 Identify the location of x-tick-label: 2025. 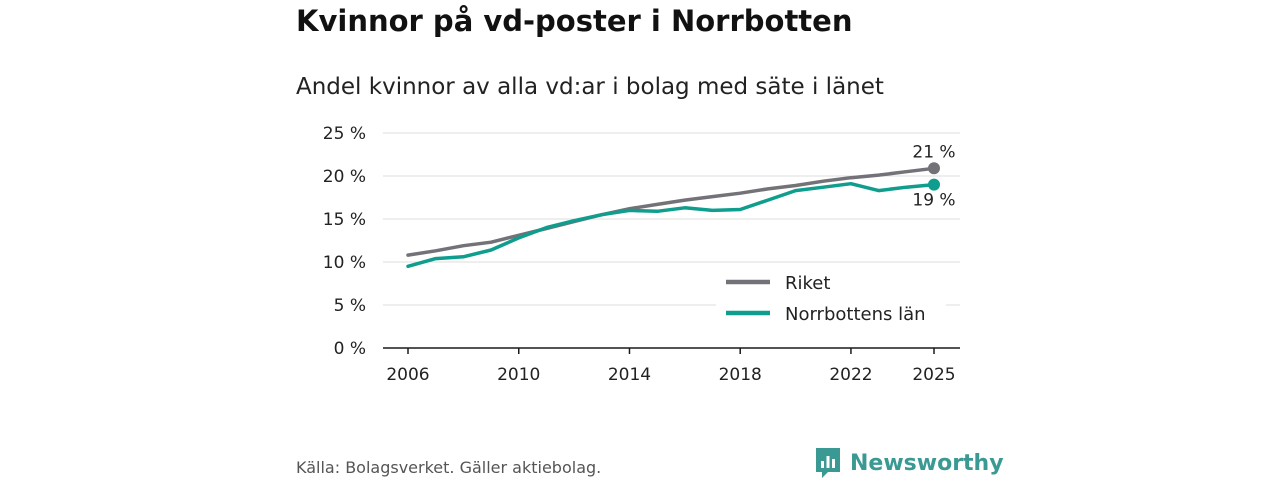
(933, 375).